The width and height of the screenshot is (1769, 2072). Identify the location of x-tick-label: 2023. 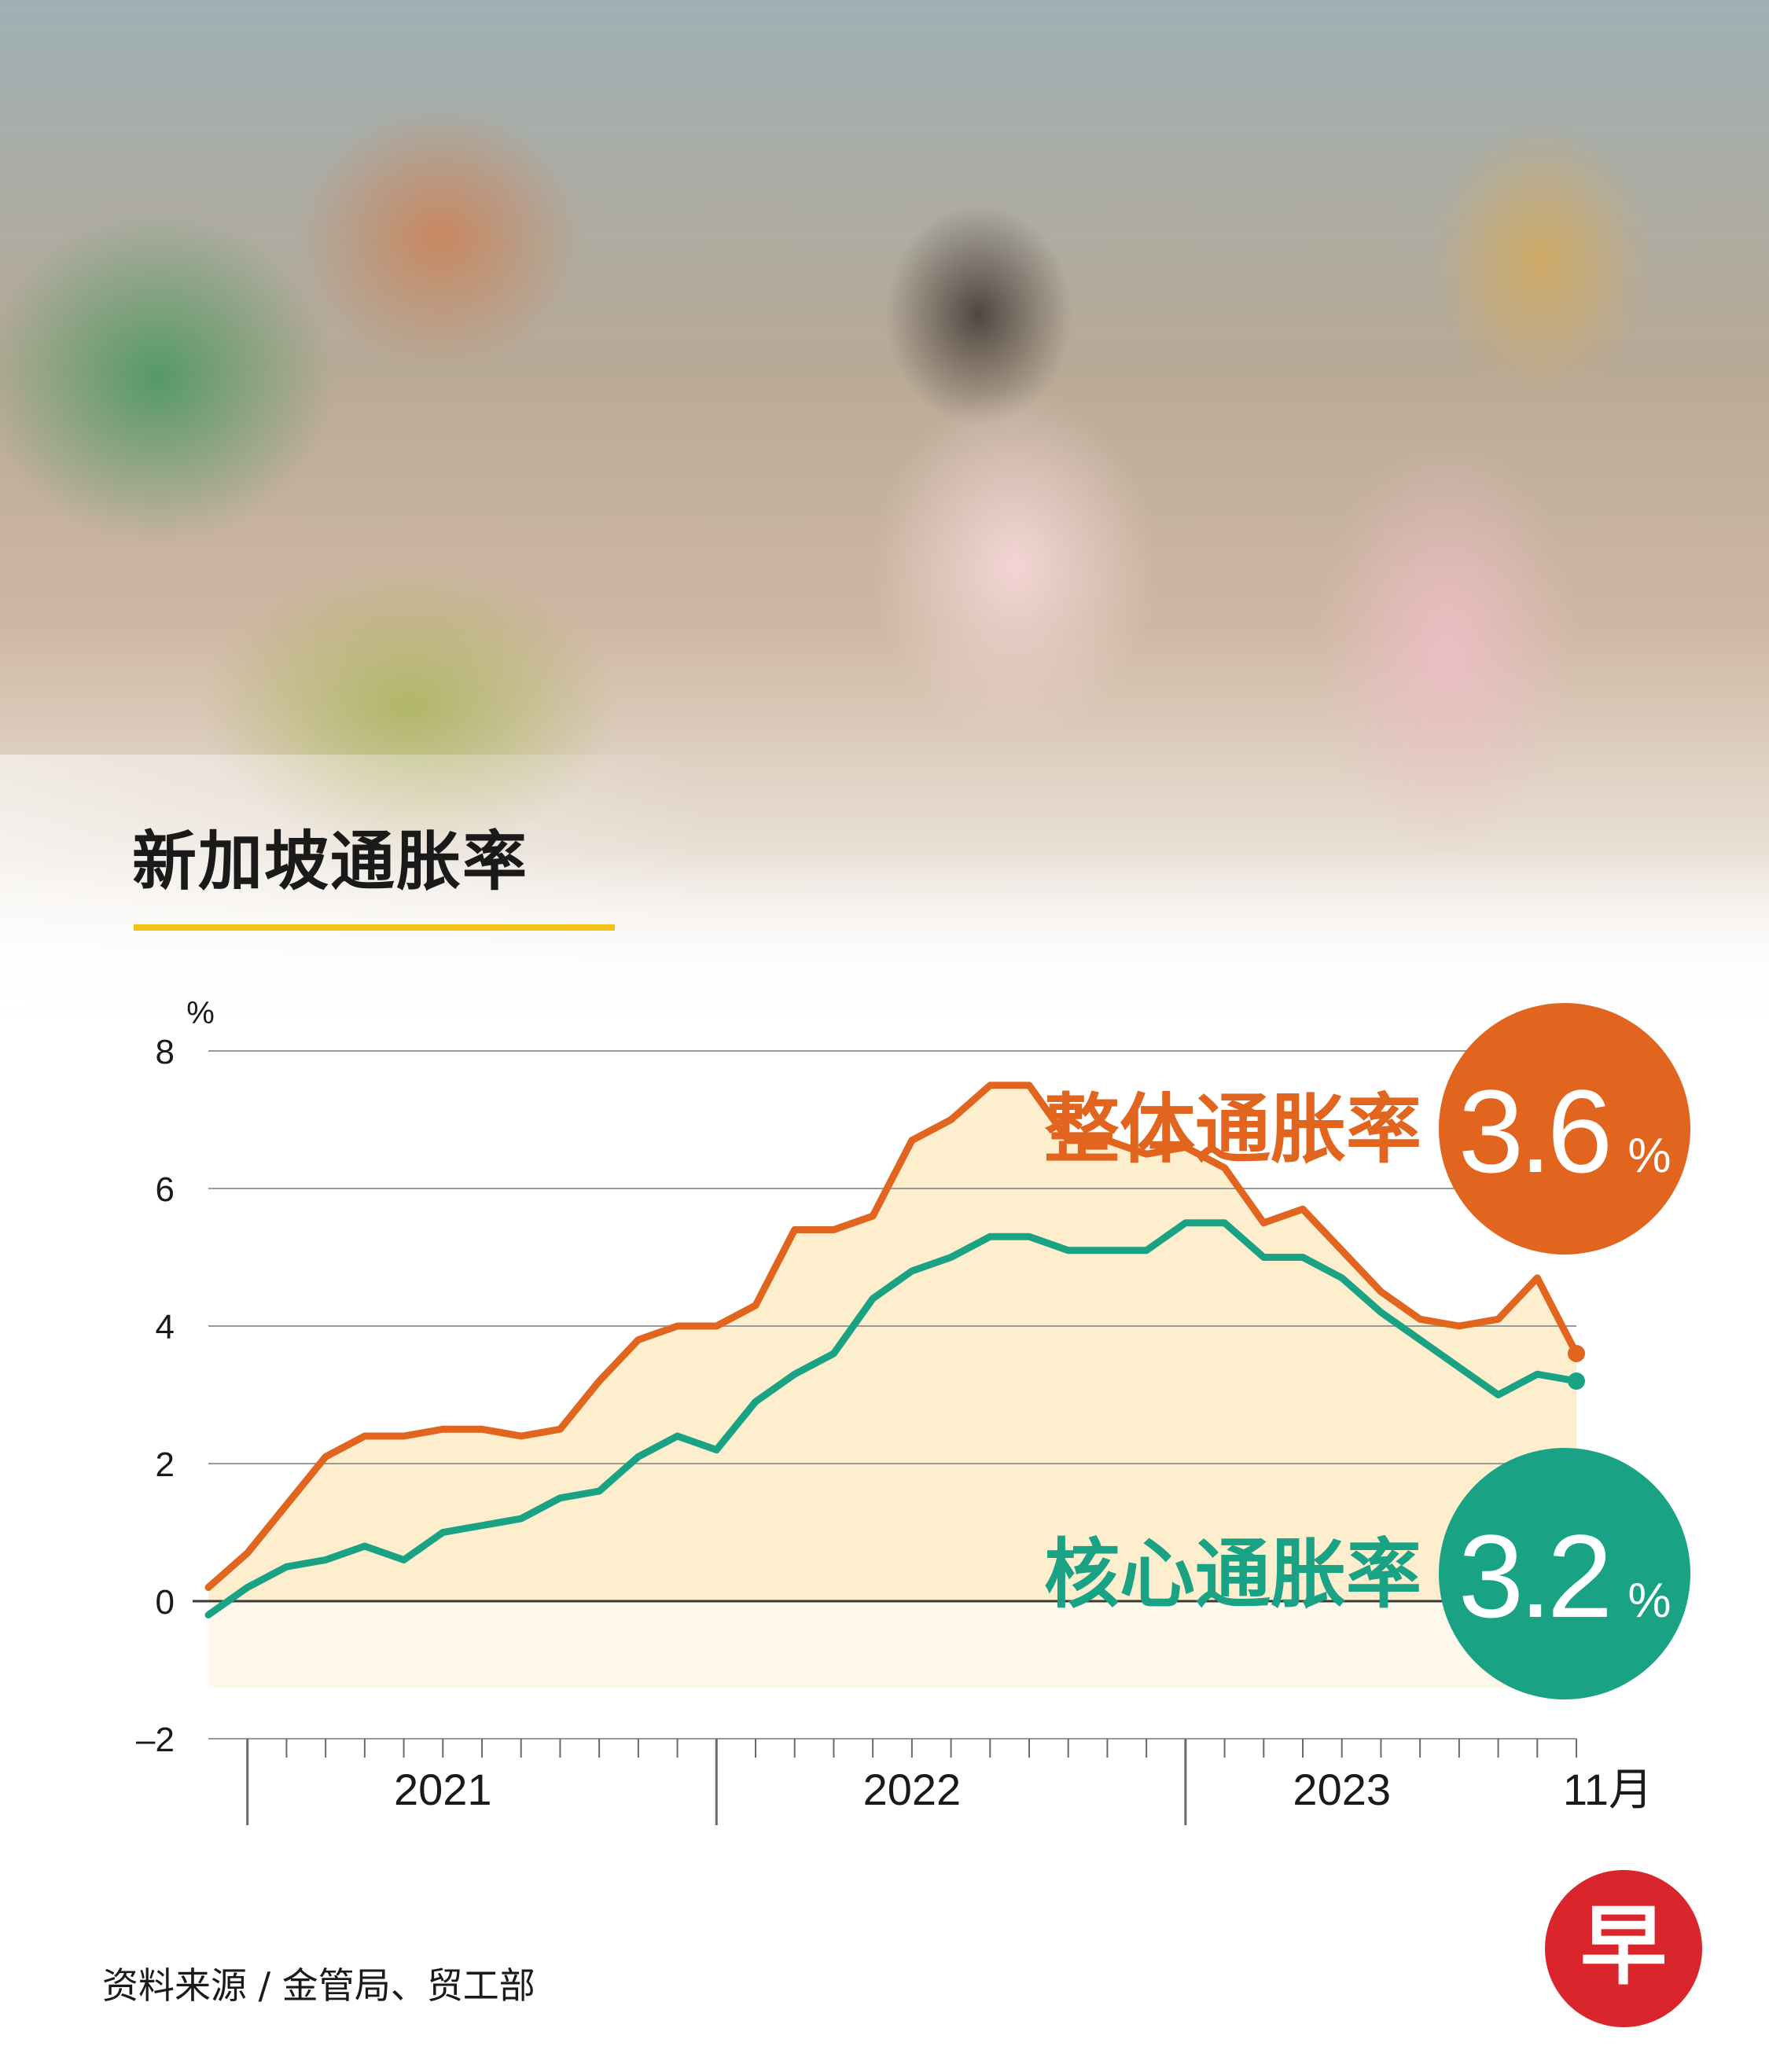
(1342, 1789).